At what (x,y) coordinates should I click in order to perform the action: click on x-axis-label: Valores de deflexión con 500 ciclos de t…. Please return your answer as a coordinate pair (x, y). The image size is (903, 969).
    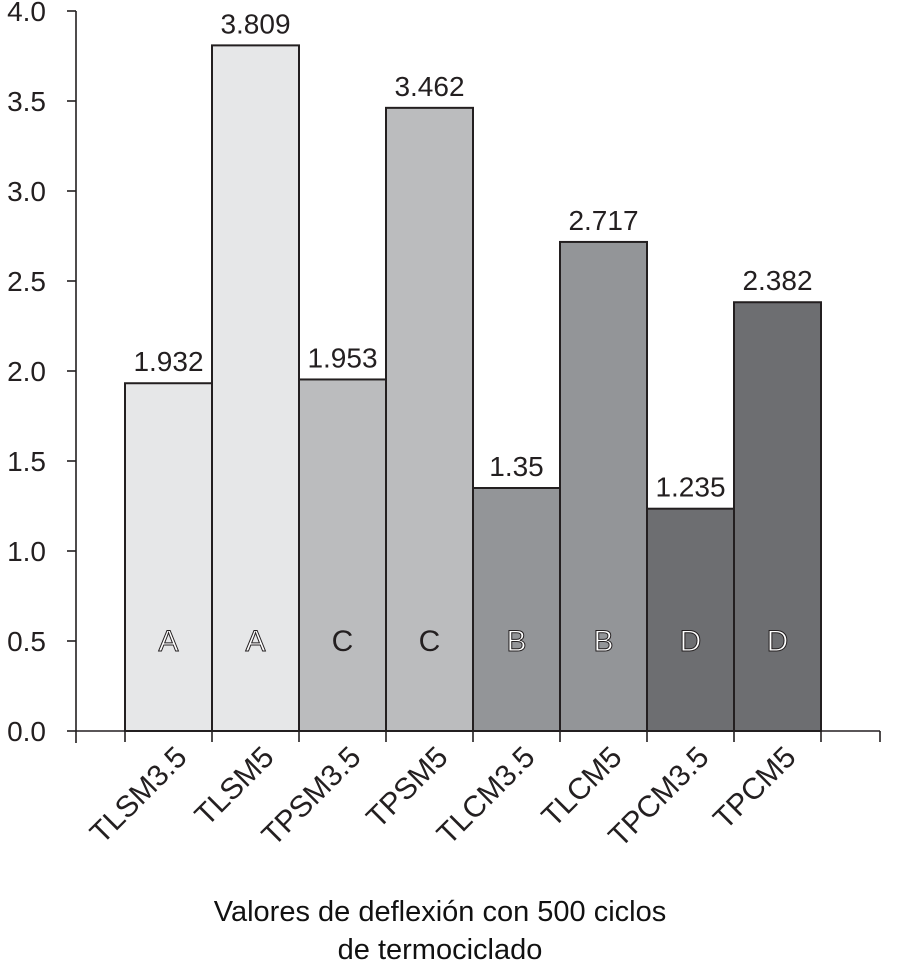
    Looking at the image, I should click on (440, 931).